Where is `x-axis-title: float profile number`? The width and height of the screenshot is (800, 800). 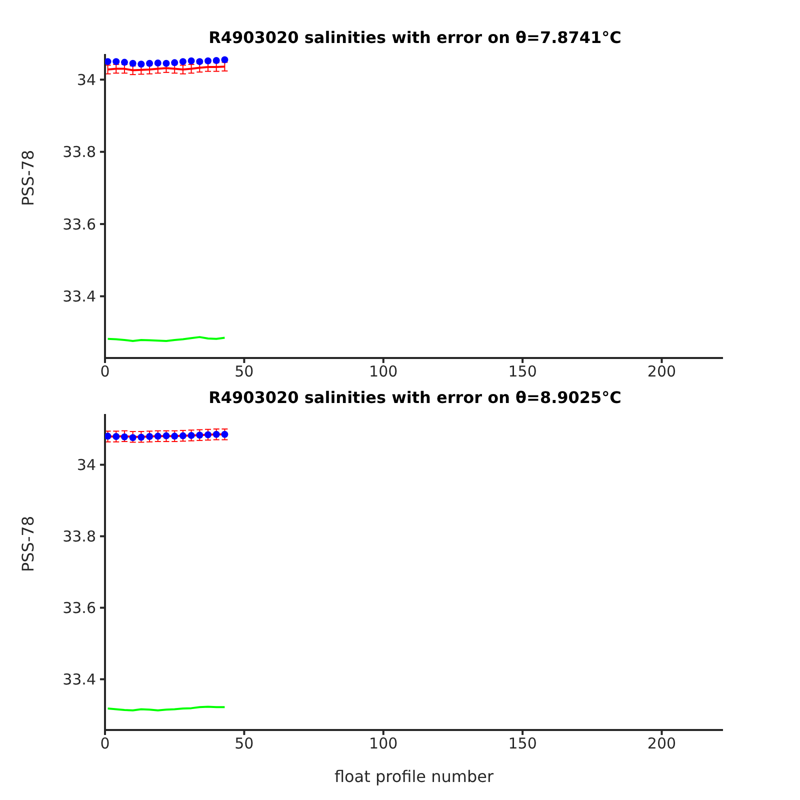 x-axis-title: float profile number is located at coordinates (414, 776).